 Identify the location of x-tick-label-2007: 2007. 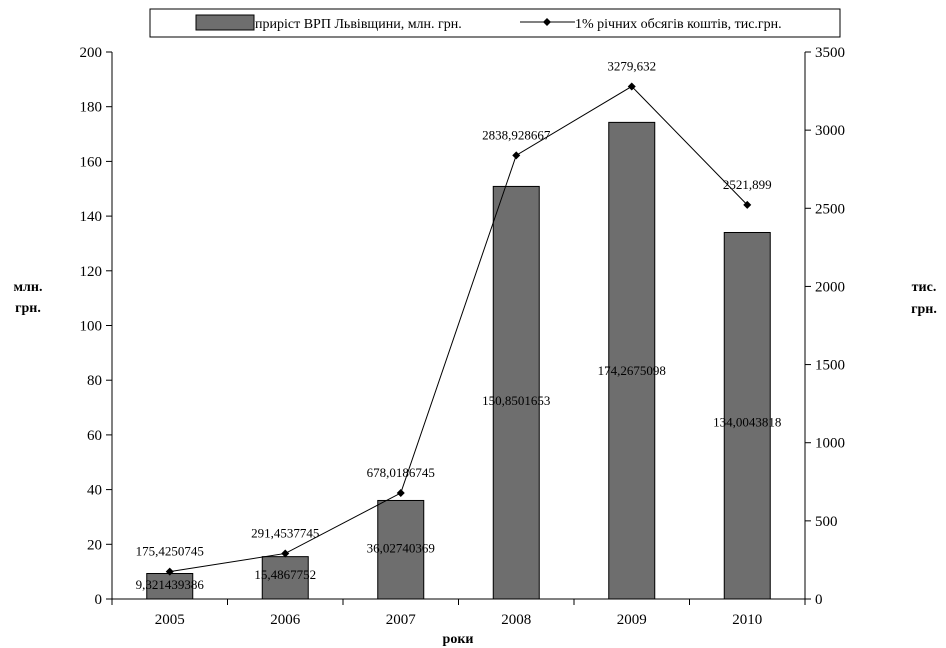
(401, 620).